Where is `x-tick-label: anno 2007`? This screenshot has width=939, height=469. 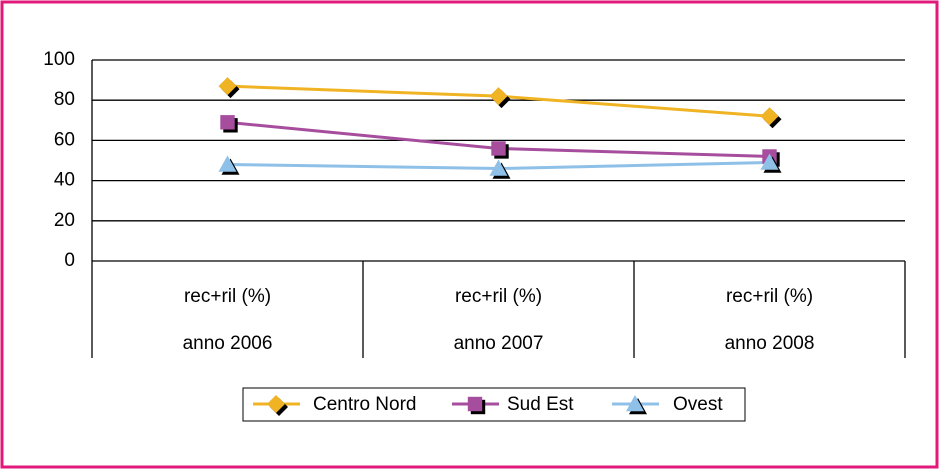
x-tick-label: anno 2007 is located at coordinates (499, 343).